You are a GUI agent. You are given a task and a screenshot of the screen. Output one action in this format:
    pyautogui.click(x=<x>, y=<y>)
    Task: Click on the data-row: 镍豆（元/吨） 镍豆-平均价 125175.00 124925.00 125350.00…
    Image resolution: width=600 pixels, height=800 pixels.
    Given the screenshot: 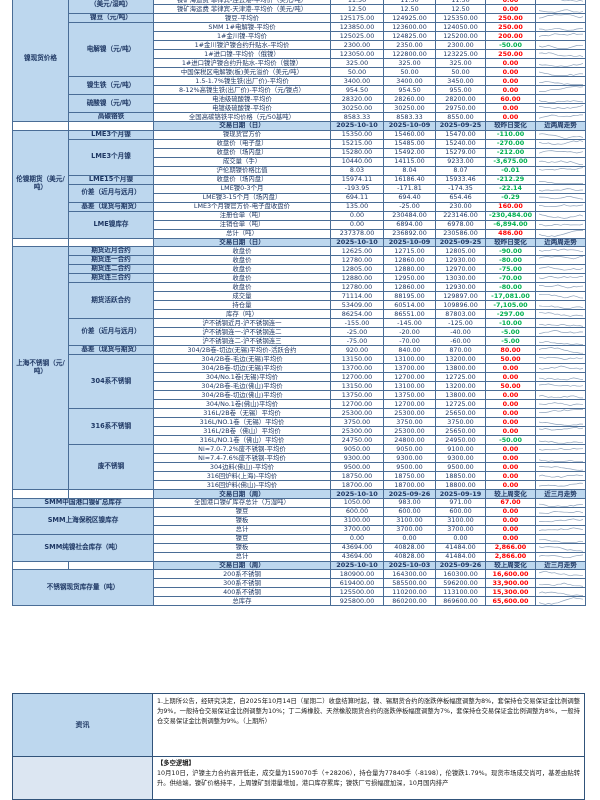 What is the action you would take?
    pyautogui.click(x=299, y=18)
    